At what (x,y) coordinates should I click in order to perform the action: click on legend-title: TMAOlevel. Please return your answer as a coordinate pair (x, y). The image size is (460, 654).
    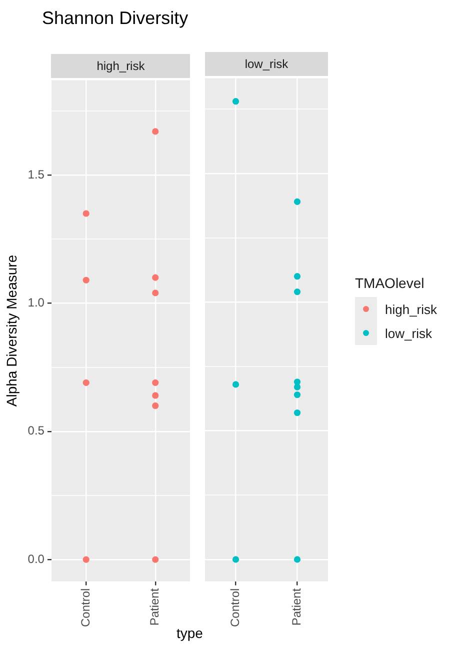
    Looking at the image, I should click on (390, 283).